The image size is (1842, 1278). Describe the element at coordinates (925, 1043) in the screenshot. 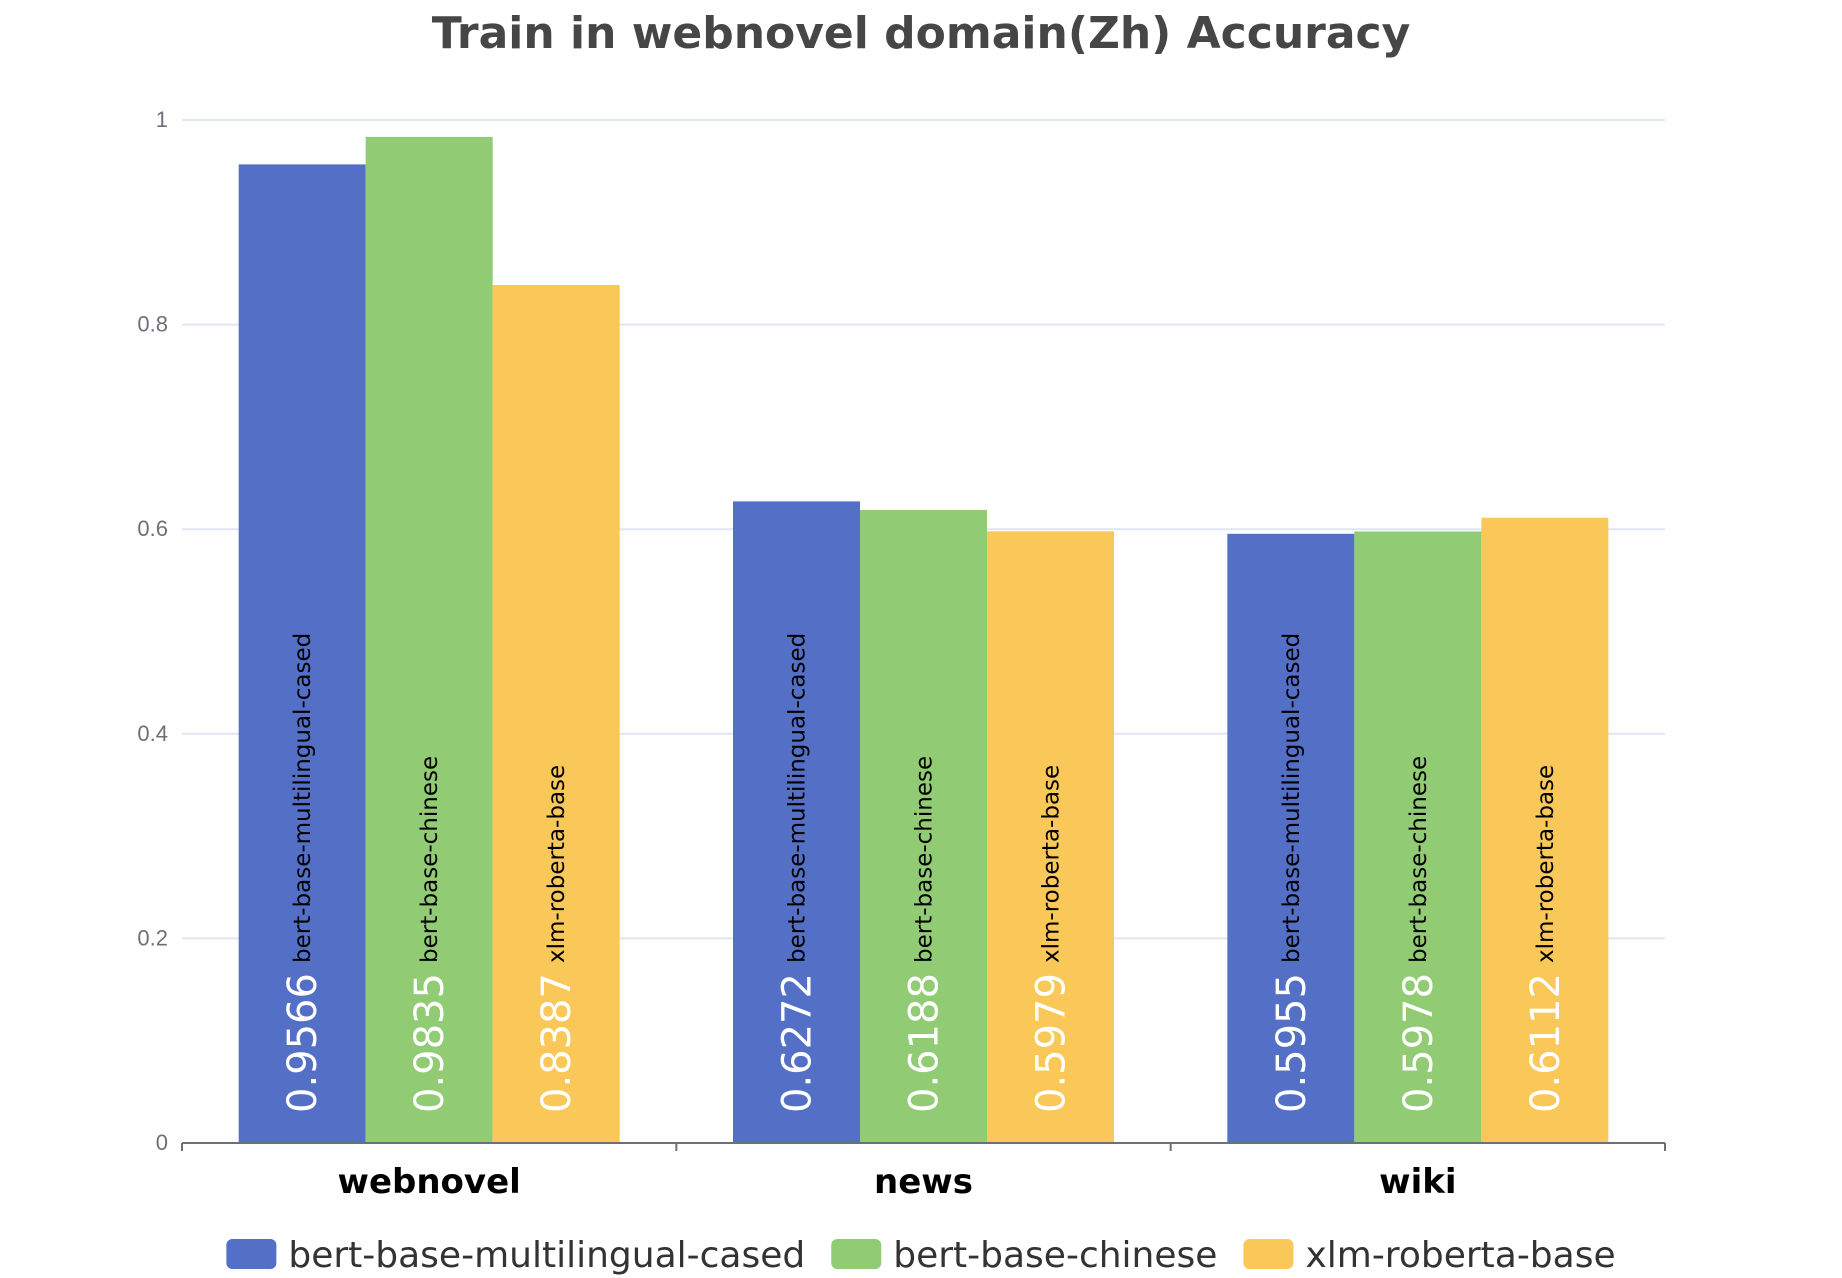

I see `bar-value-label: 0.6188` at that location.